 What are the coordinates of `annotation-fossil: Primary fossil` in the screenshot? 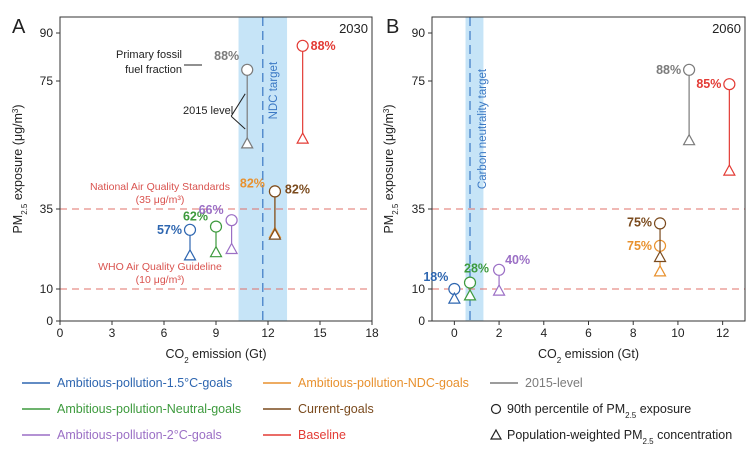 It's located at (149, 55).